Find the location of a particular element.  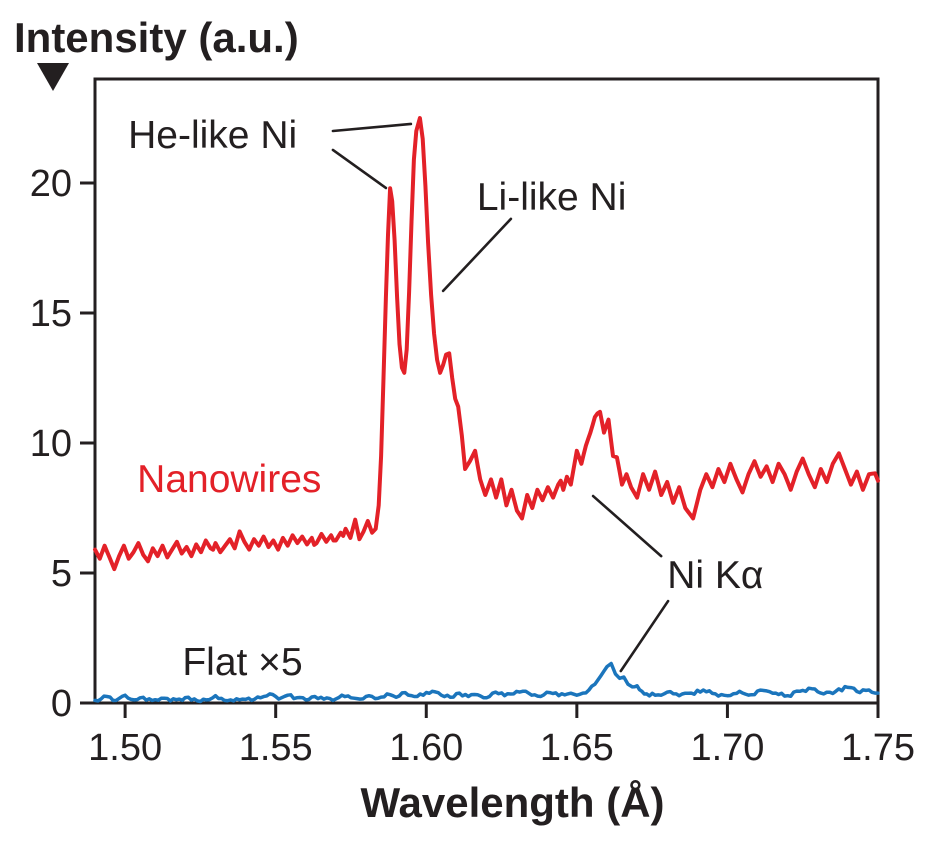

y-axis-tick-label: 15 is located at coordinates (51, 314).